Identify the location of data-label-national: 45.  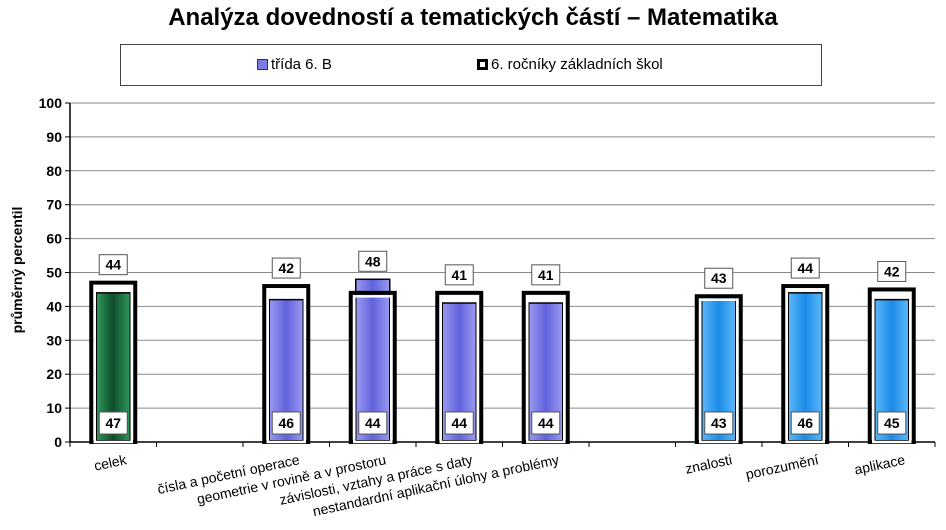
(892, 423).